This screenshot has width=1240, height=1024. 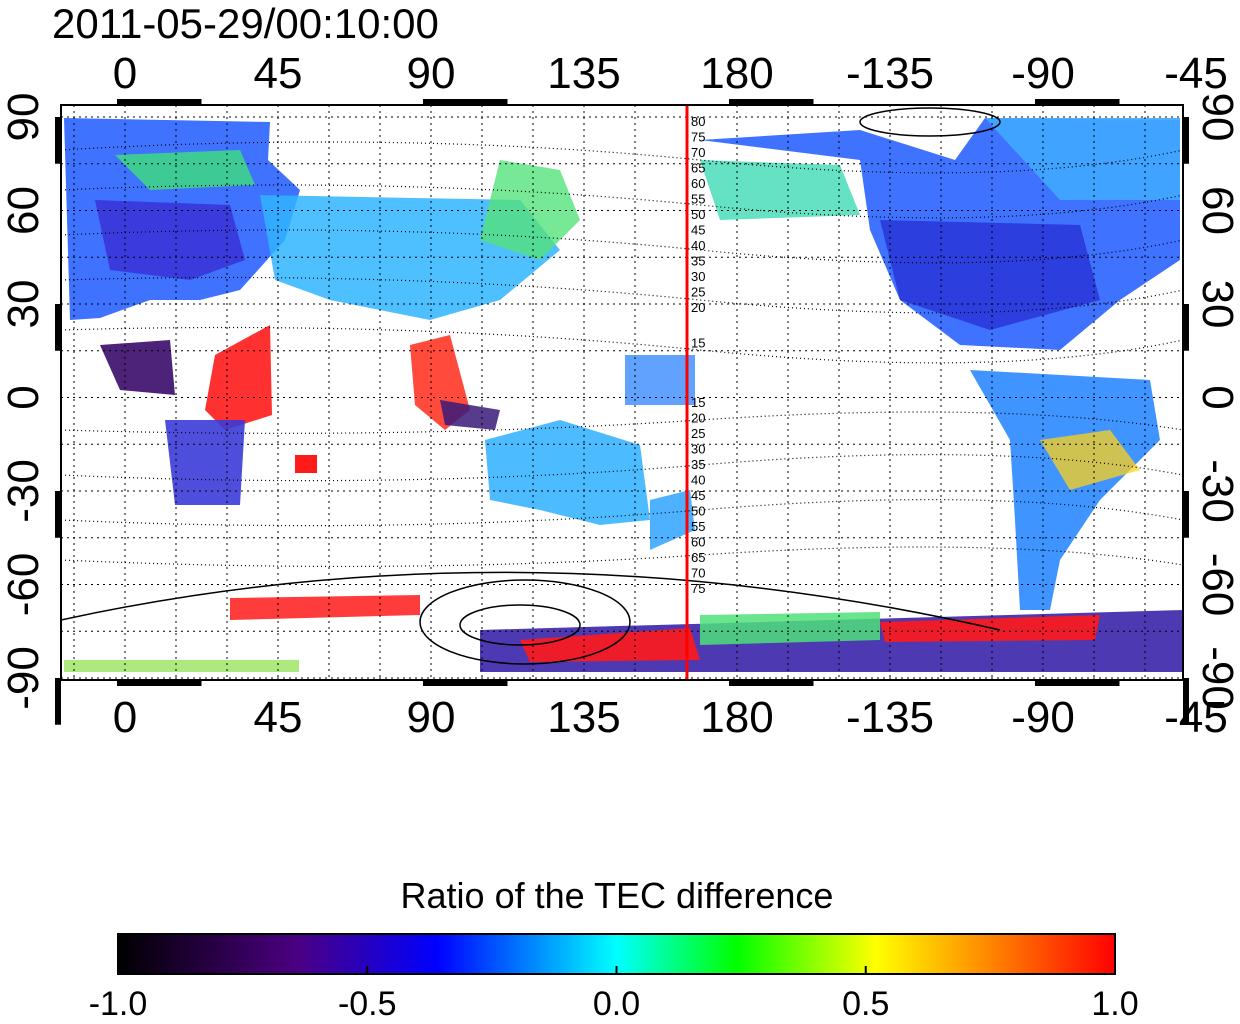 What do you see at coordinates (1114, 1004) in the screenshot?
I see `colorbar-tick-label: 1.0` at bounding box center [1114, 1004].